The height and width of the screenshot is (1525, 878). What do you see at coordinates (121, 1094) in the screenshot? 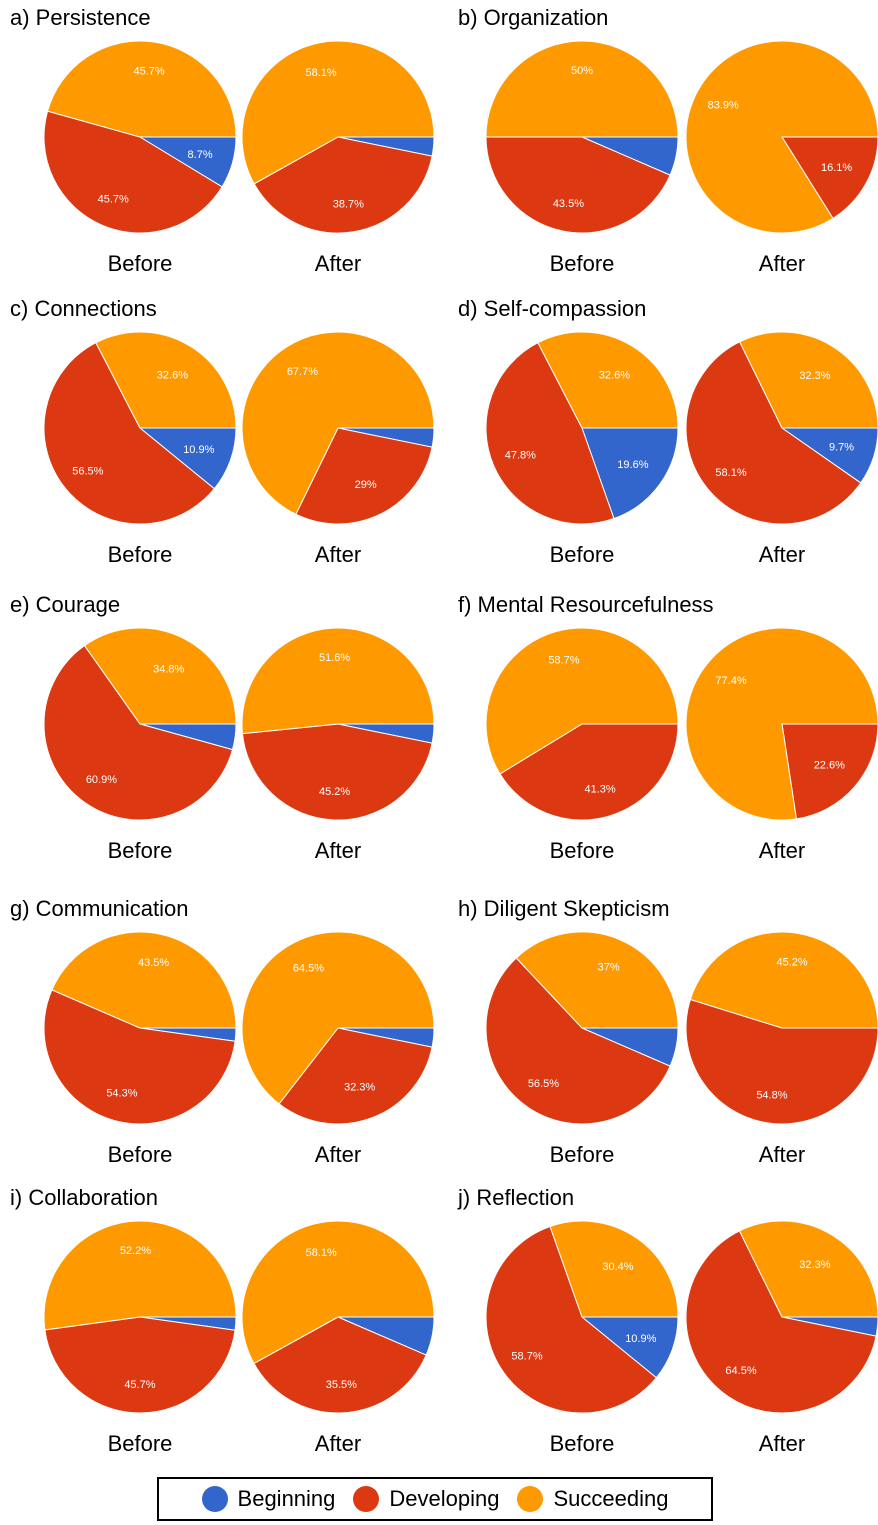
I see `slice-label-developing: 54.3%` at bounding box center [121, 1094].